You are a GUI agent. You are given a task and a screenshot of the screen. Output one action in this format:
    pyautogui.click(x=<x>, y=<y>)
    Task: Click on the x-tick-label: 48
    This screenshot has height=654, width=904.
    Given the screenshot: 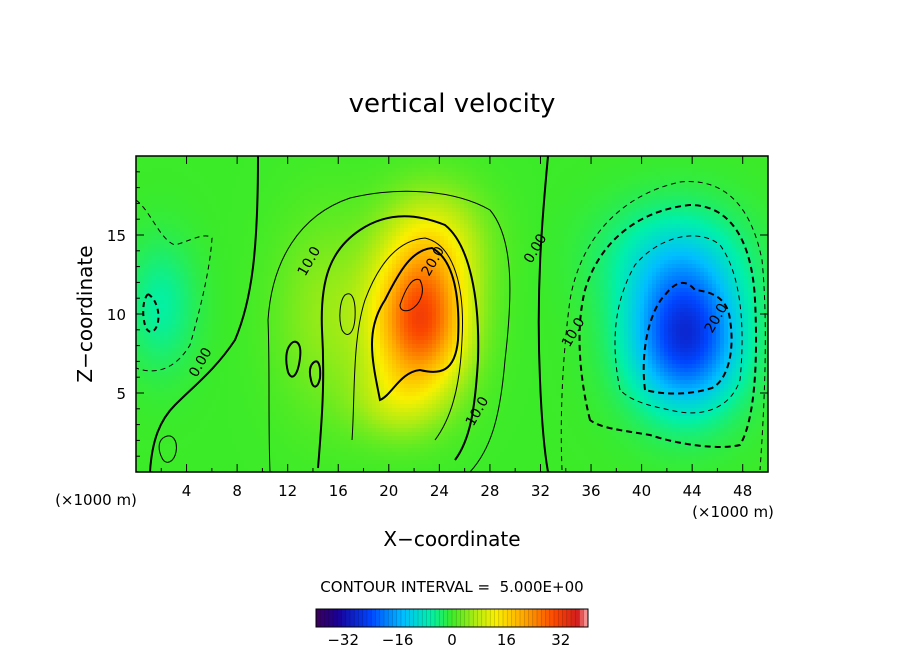 What is the action you would take?
    pyautogui.click(x=742, y=491)
    